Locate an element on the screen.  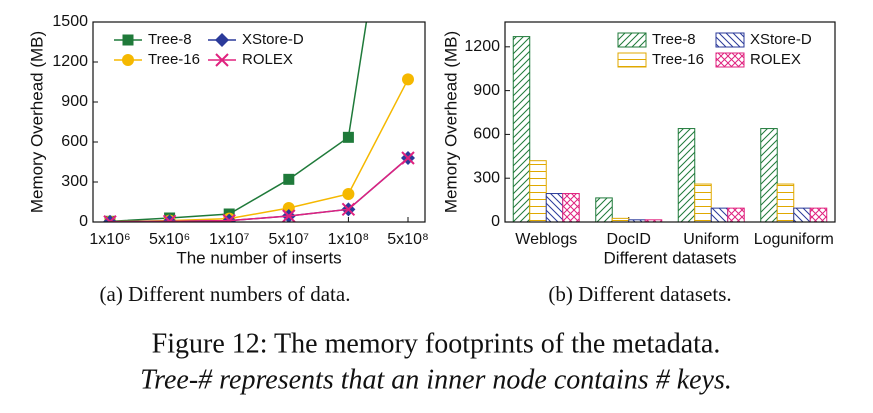
x-tick-label: Uniform is located at coordinates (711, 239).